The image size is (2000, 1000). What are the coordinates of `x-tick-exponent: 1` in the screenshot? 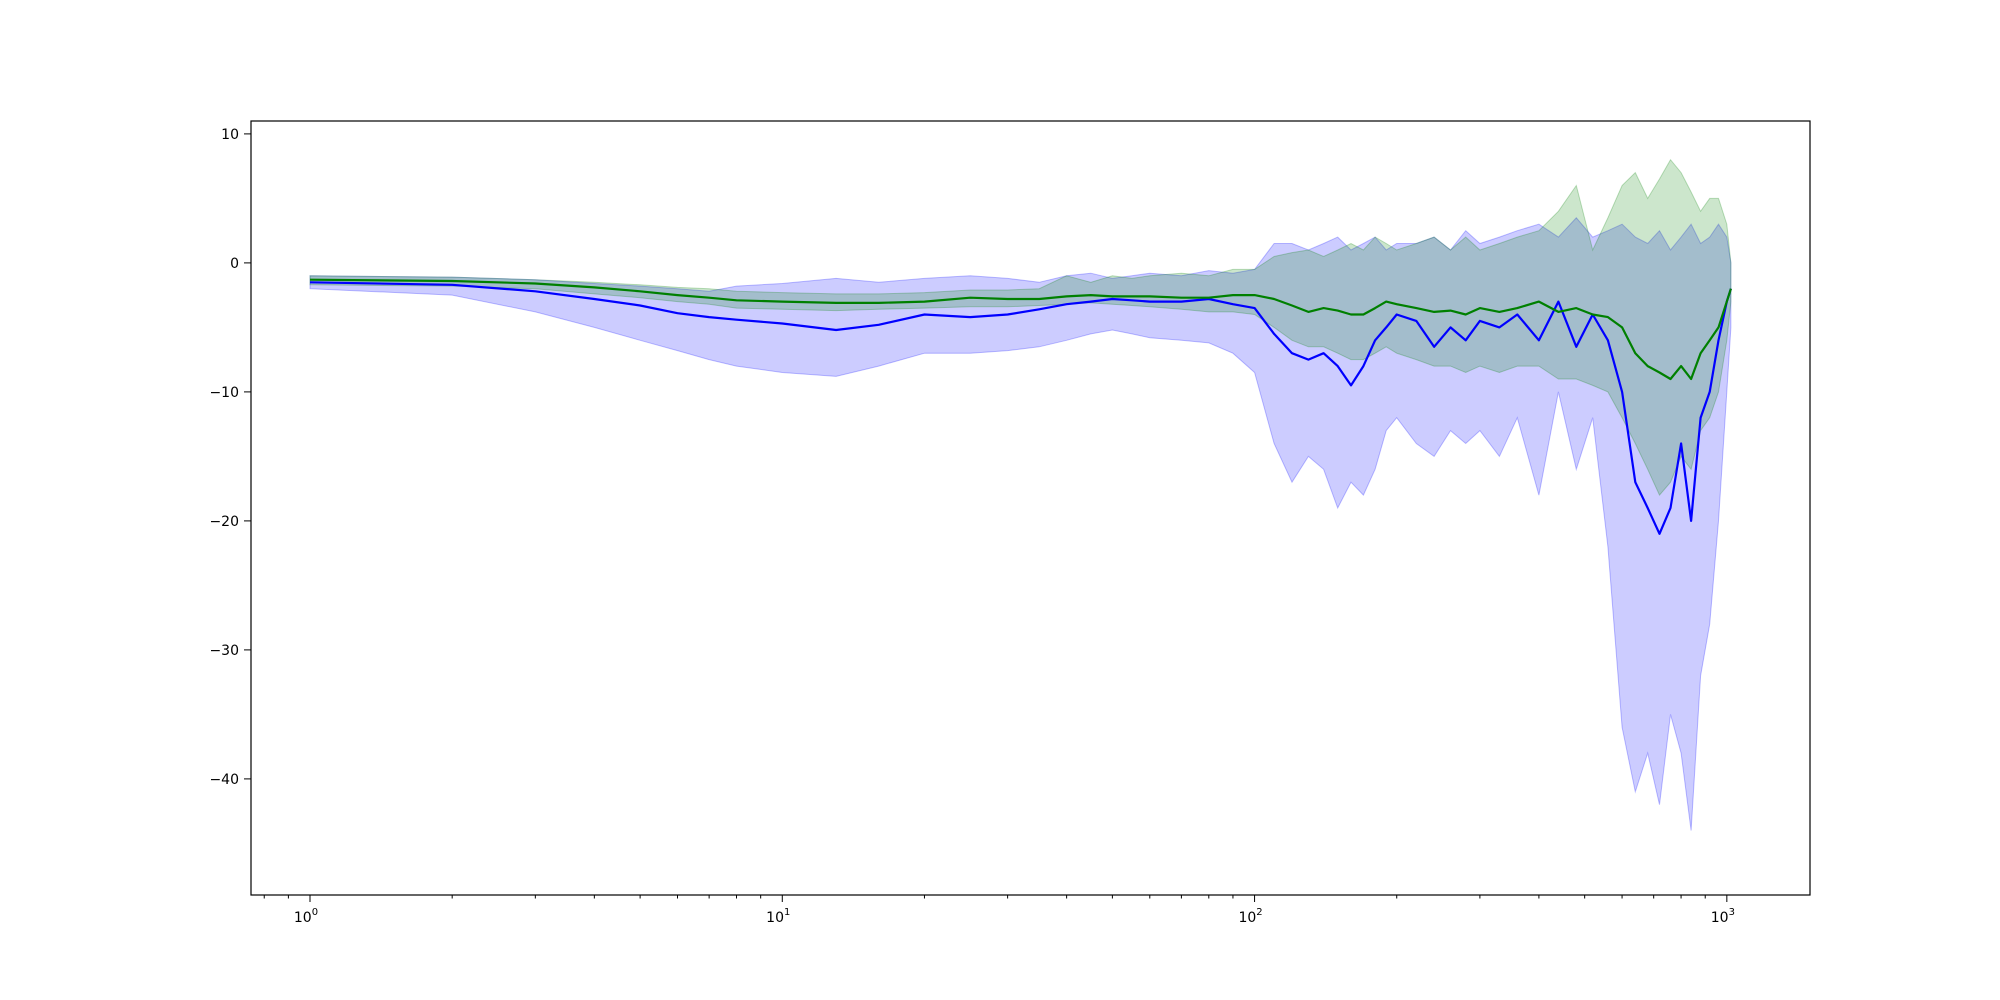 It's located at (787, 912).